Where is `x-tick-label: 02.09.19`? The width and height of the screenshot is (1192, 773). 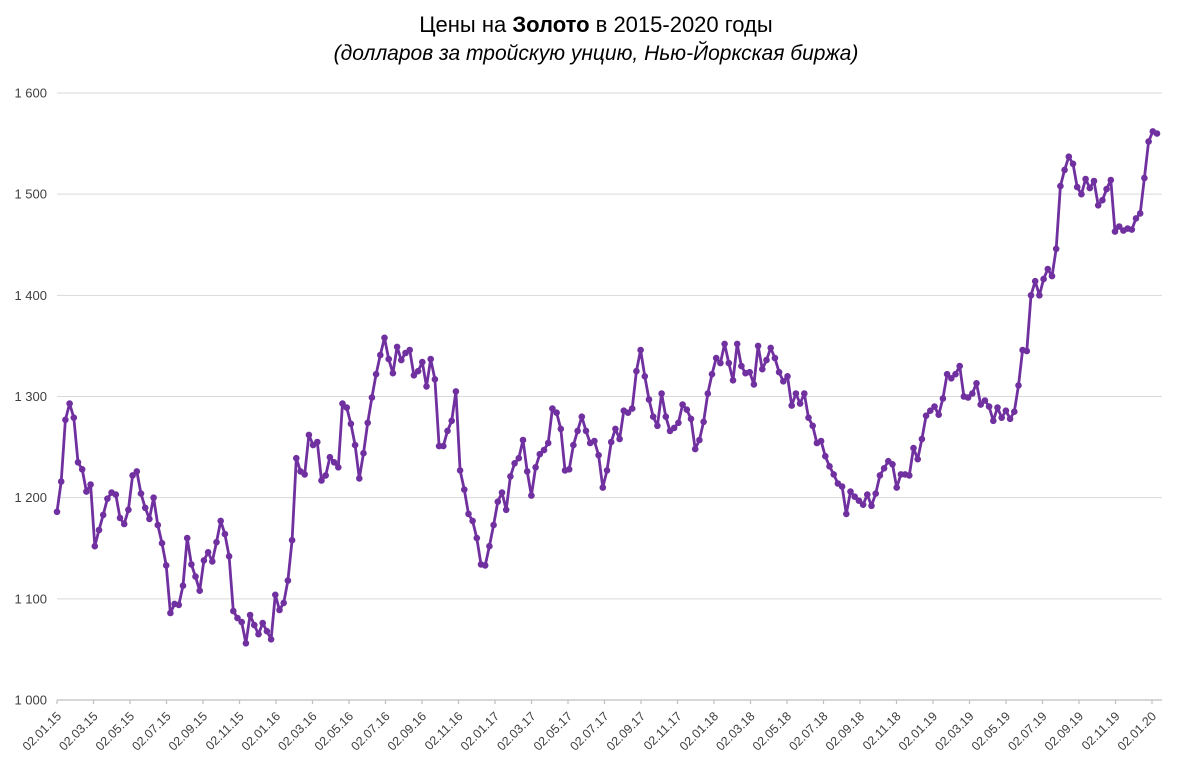 x-tick-label: 02.09.19 is located at coordinates (1064, 731).